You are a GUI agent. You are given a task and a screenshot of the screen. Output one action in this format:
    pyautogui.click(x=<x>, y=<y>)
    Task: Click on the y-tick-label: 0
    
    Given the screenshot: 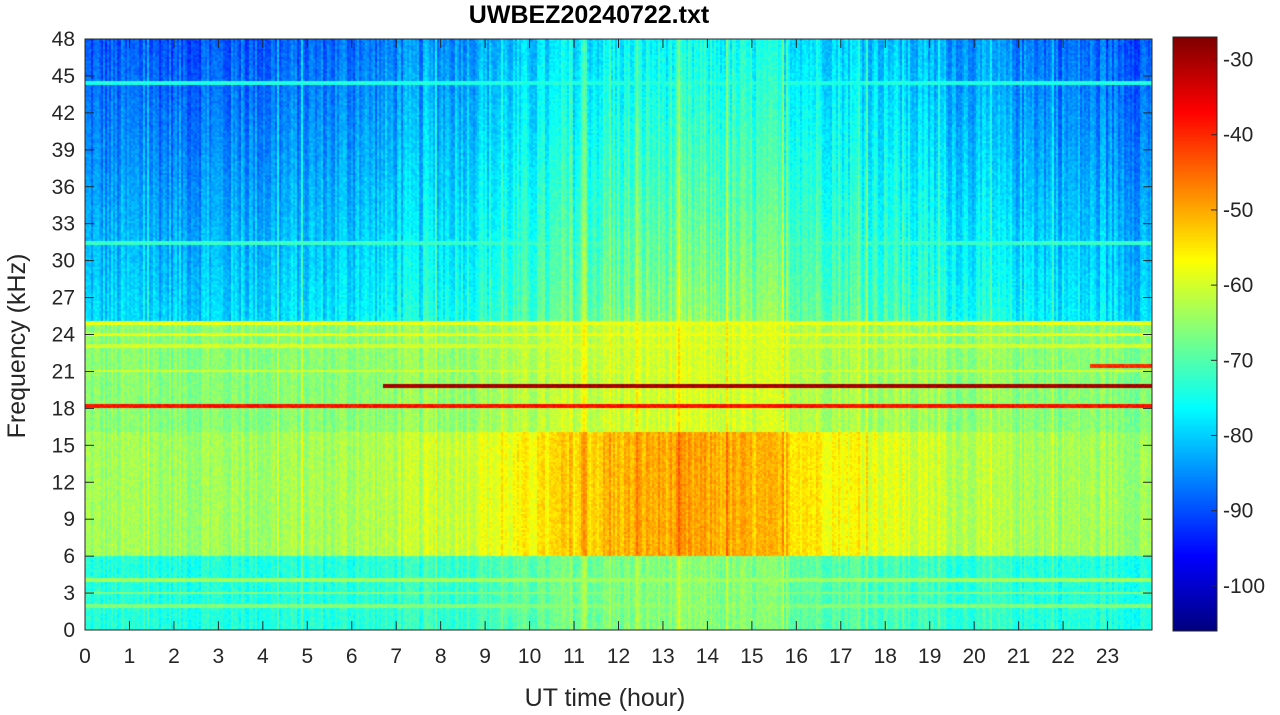 What is the action you would take?
    pyautogui.click(x=69, y=630)
    